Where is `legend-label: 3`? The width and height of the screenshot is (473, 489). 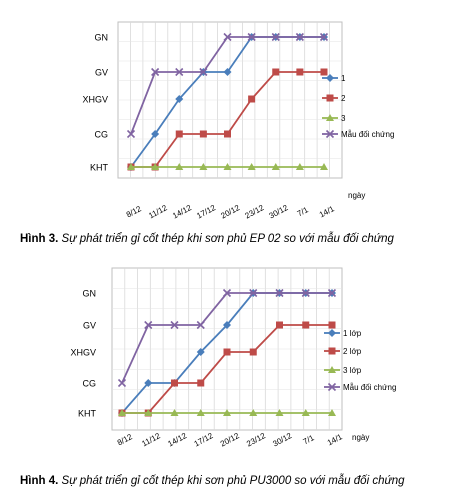 legend-label: 3 is located at coordinates (343, 118).